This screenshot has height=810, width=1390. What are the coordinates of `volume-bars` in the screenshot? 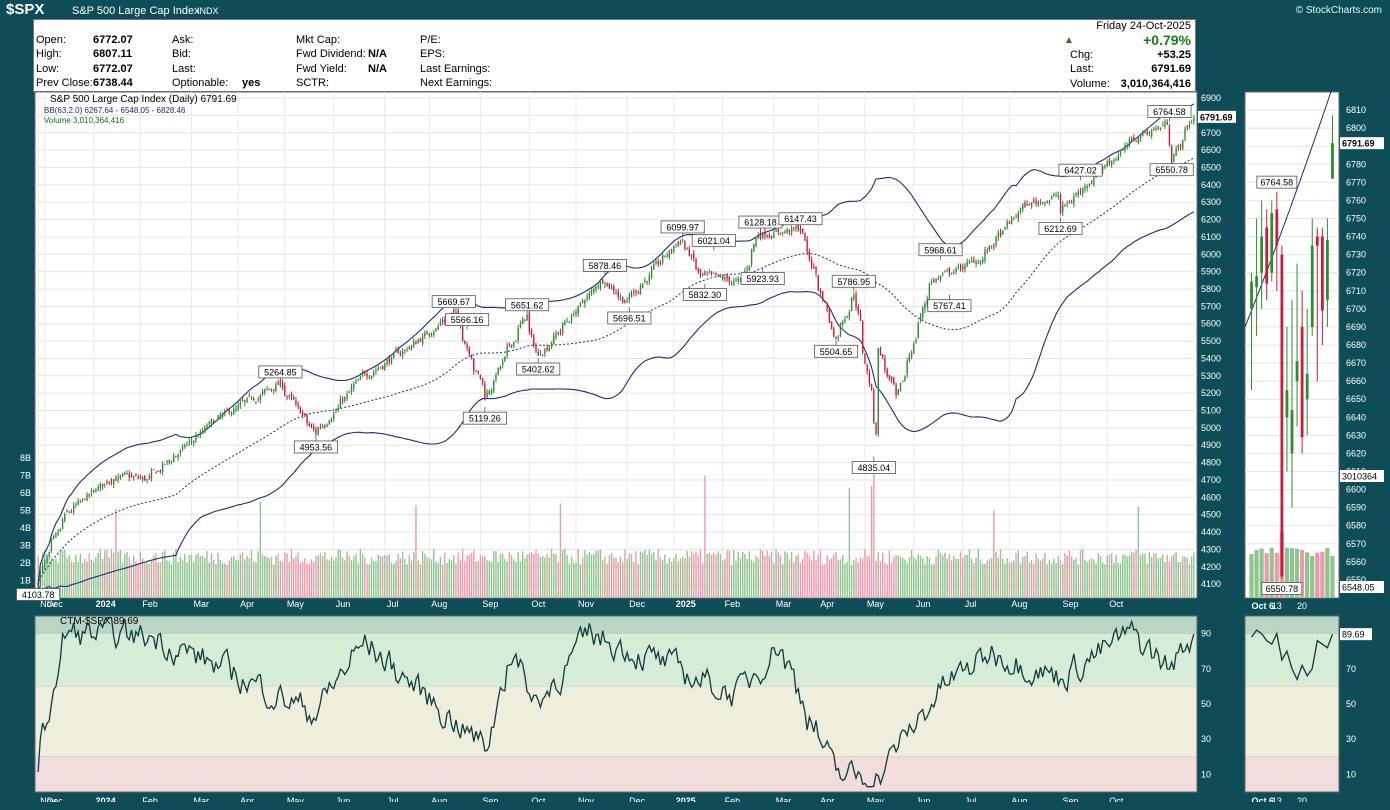 It's located at (616, 535).